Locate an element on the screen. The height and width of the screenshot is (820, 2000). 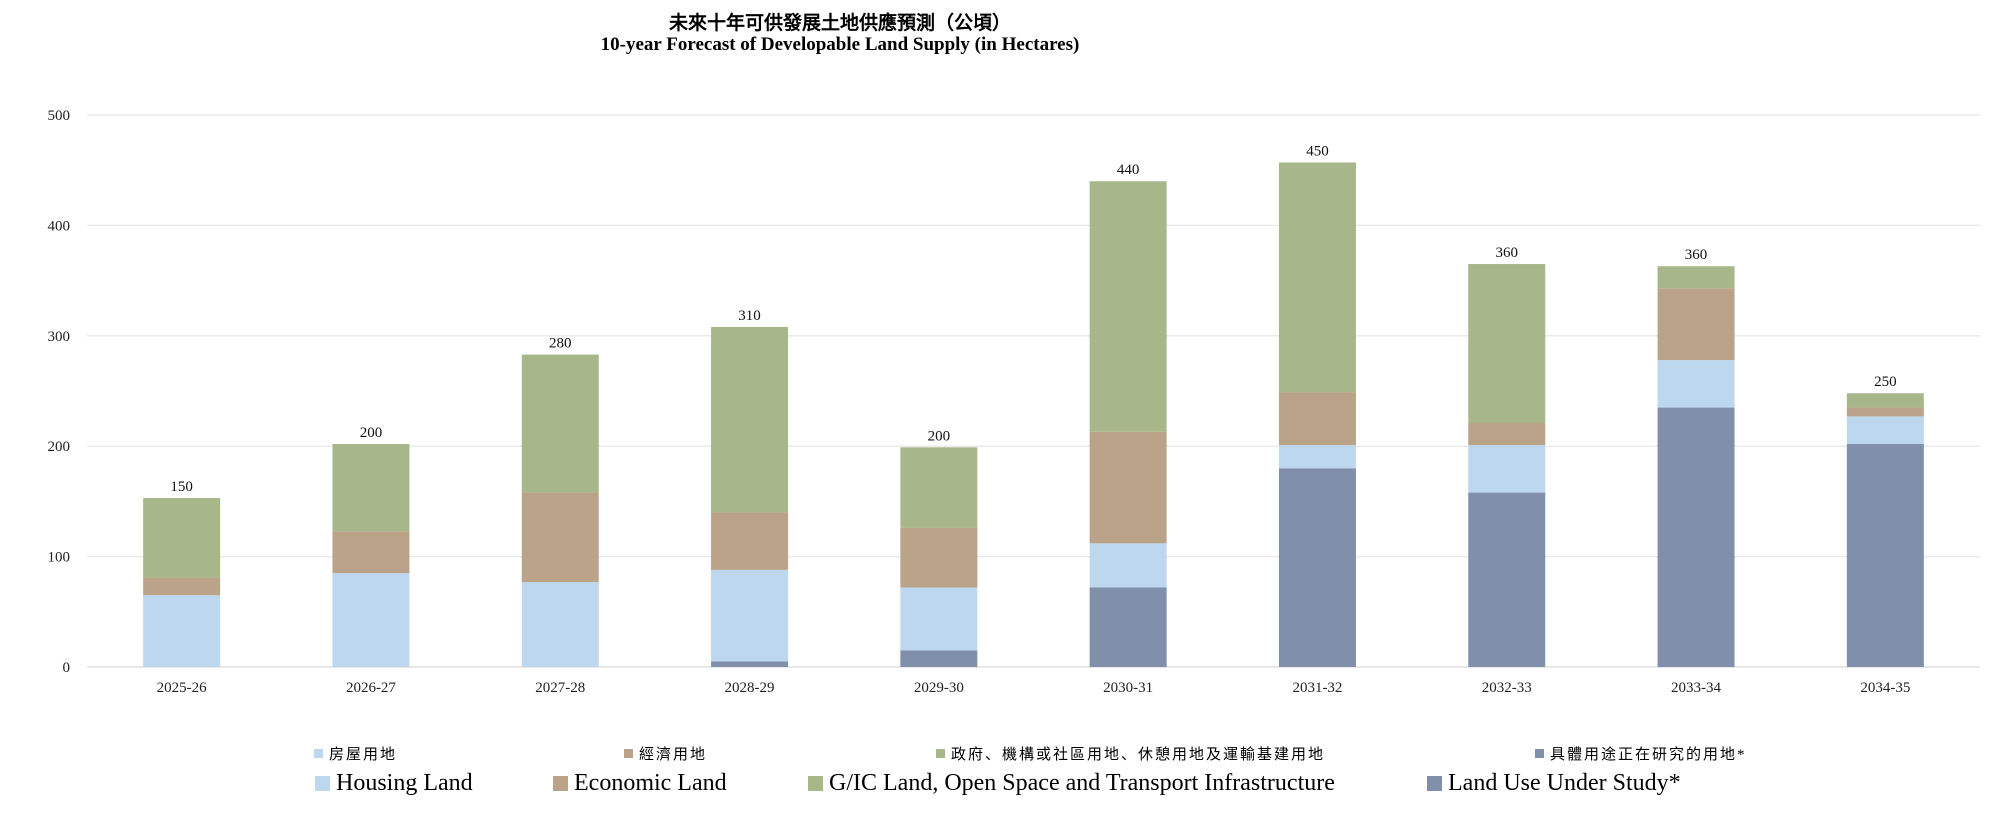
legend-label: 房屋用地 is located at coordinates (363, 755).